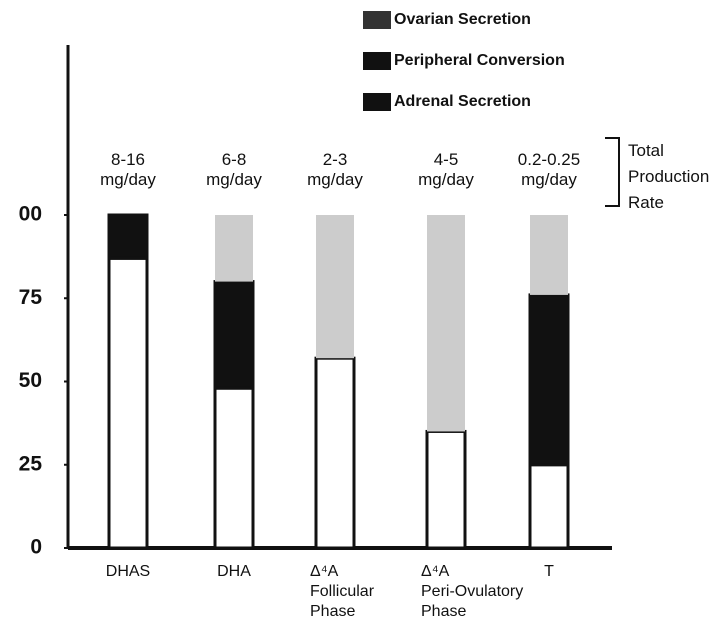 The height and width of the screenshot is (642, 728). What do you see at coordinates (479, 60) in the screenshot?
I see `legend-label: Peripheral Conversion` at bounding box center [479, 60].